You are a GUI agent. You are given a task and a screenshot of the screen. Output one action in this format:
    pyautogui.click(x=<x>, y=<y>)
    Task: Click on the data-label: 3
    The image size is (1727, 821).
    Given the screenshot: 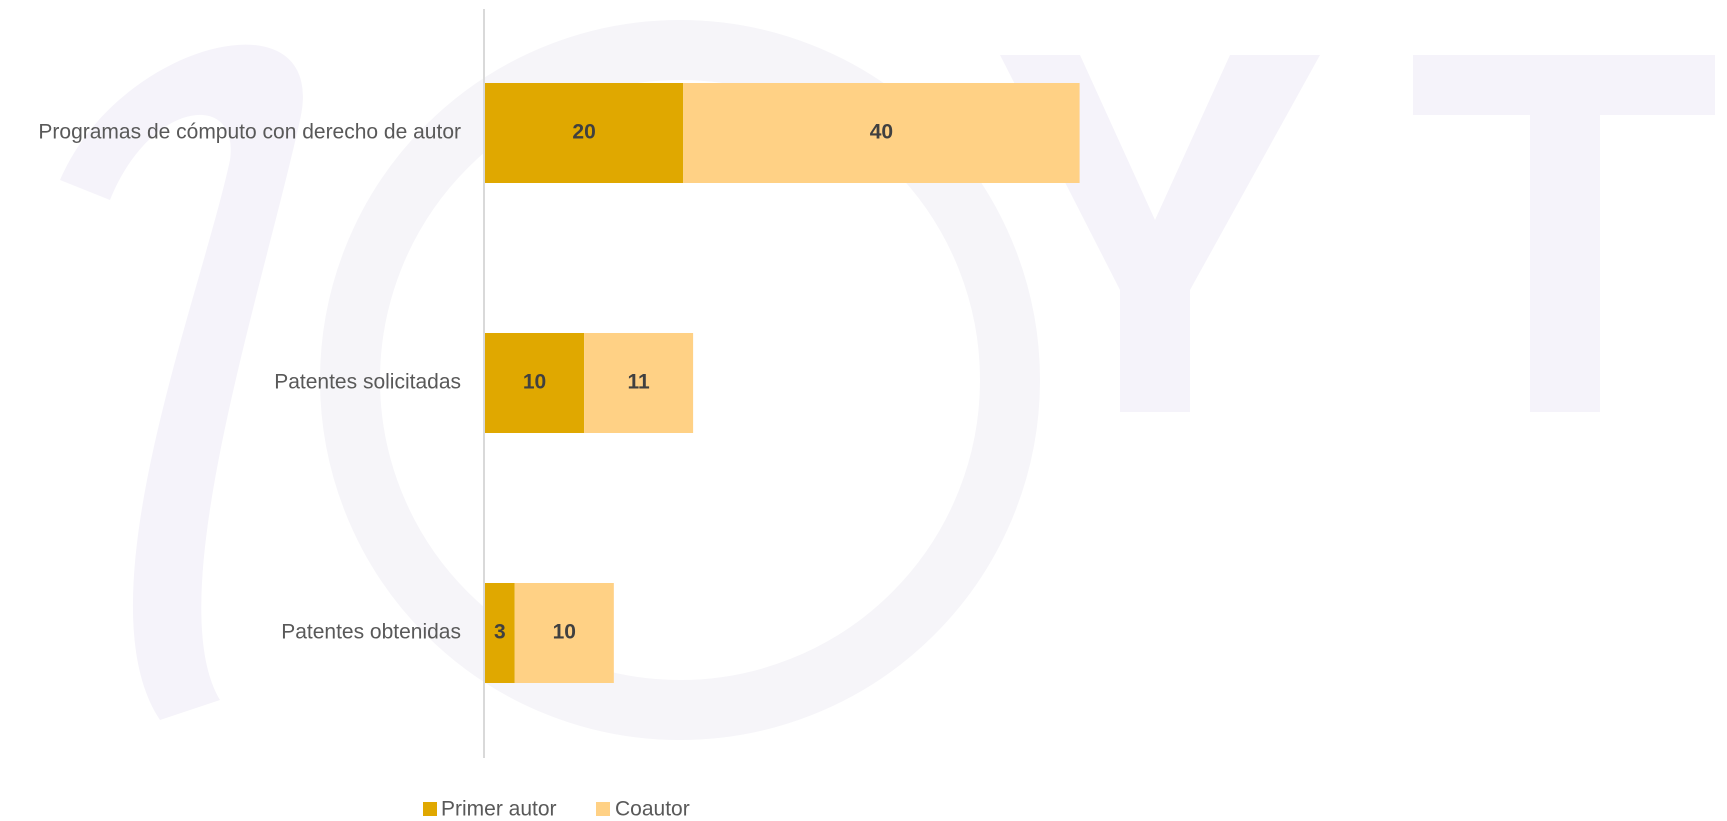 What is the action you would take?
    pyautogui.click(x=500, y=632)
    